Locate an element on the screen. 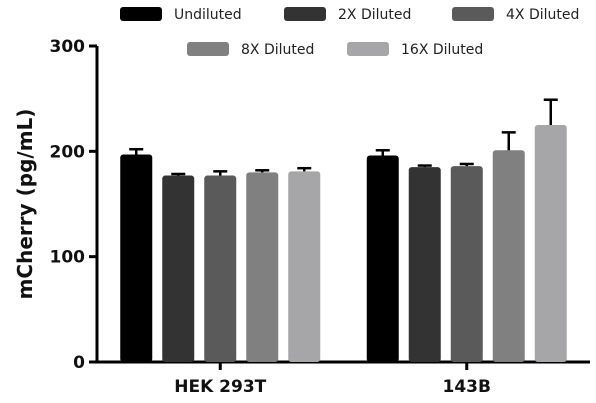 The height and width of the screenshot is (403, 596). y-axis-label: mCherry (pg/mL) is located at coordinates (25, 204).